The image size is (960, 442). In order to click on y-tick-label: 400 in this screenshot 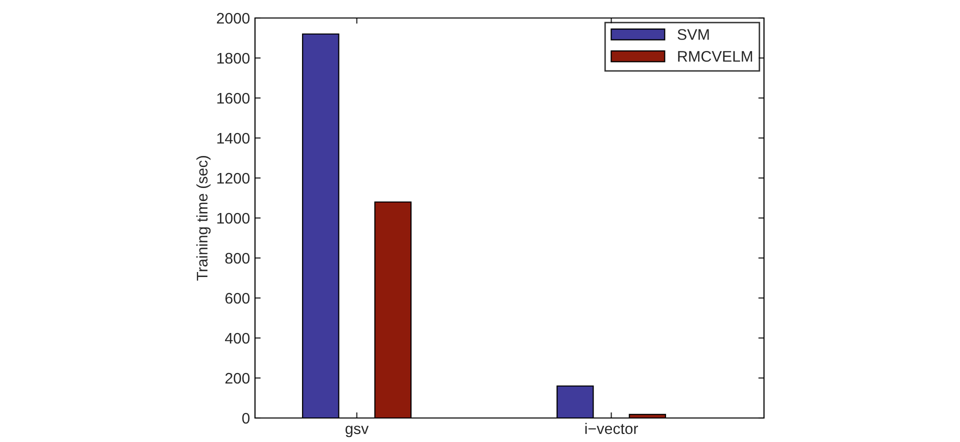, I will do `click(237, 338)`.